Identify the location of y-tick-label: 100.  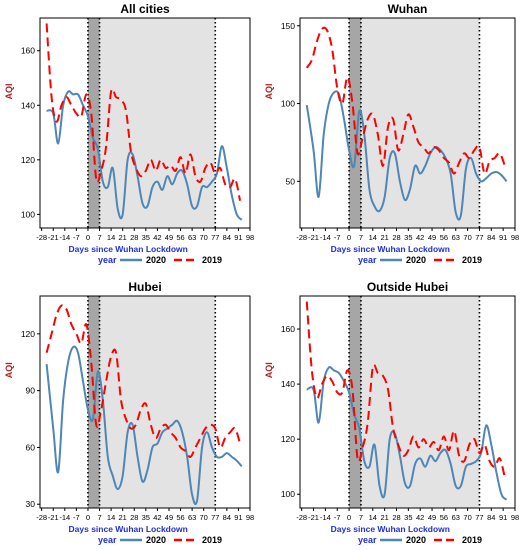
(28, 214).